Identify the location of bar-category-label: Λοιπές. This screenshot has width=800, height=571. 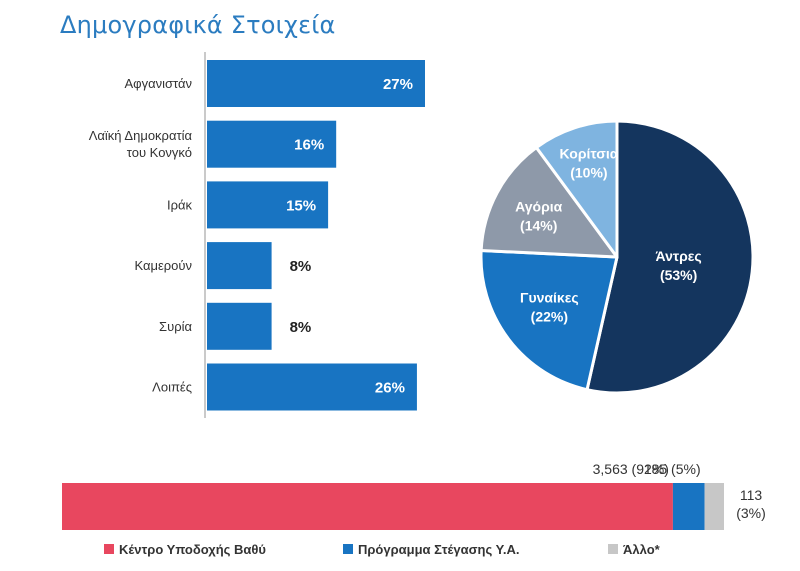
(172, 387).